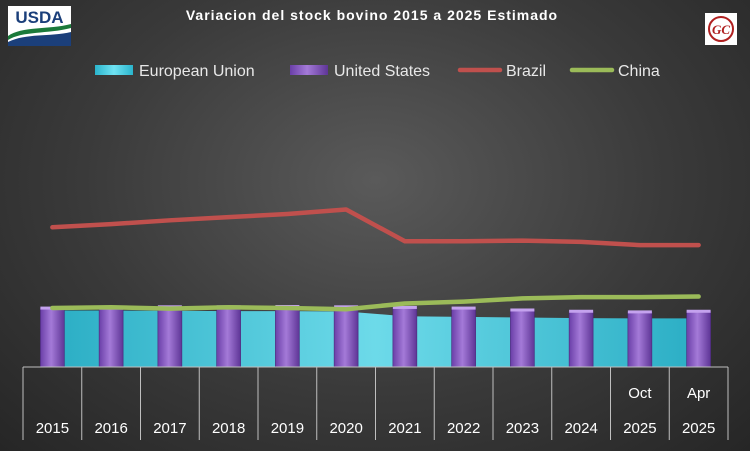 This screenshot has height=451, width=750. Describe the element at coordinates (197, 71) in the screenshot. I see `legend-label-european-union: European Union` at that location.